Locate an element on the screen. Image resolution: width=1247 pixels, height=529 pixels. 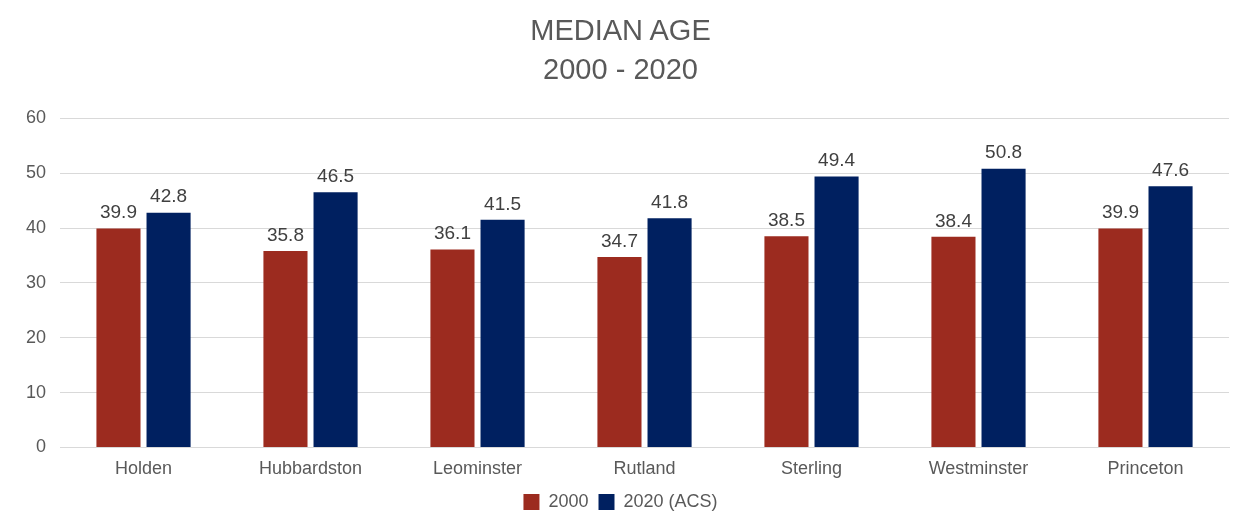
data-label: 47.6 is located at coordinates (1171, 170).